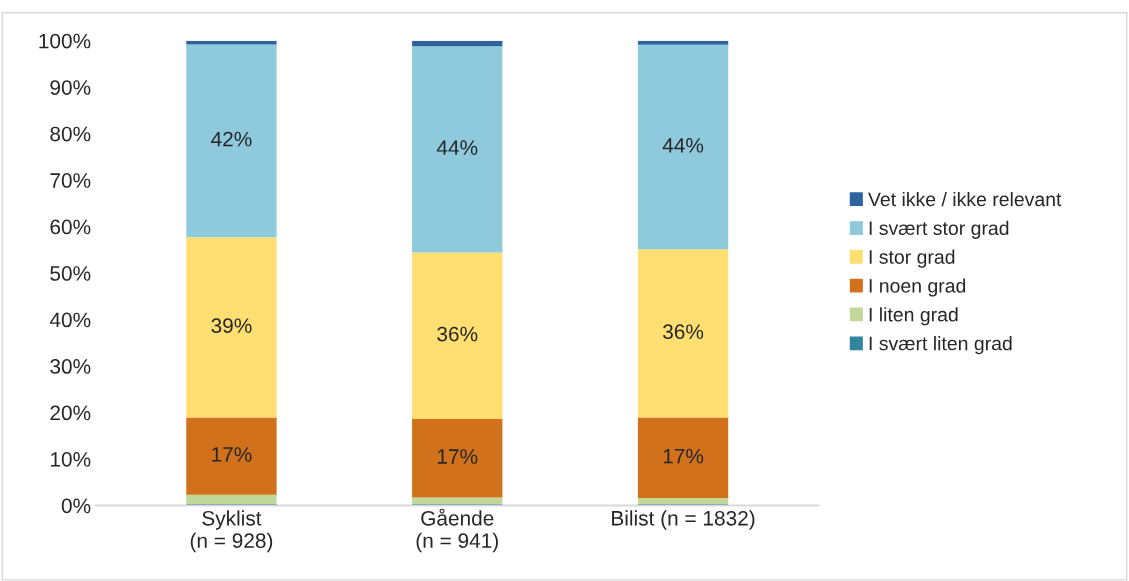 Image resolution: width=1129 pixels, height=581 pixels. I want to click on x-tick-label: Syklist (n = 928), so click(231, 531).